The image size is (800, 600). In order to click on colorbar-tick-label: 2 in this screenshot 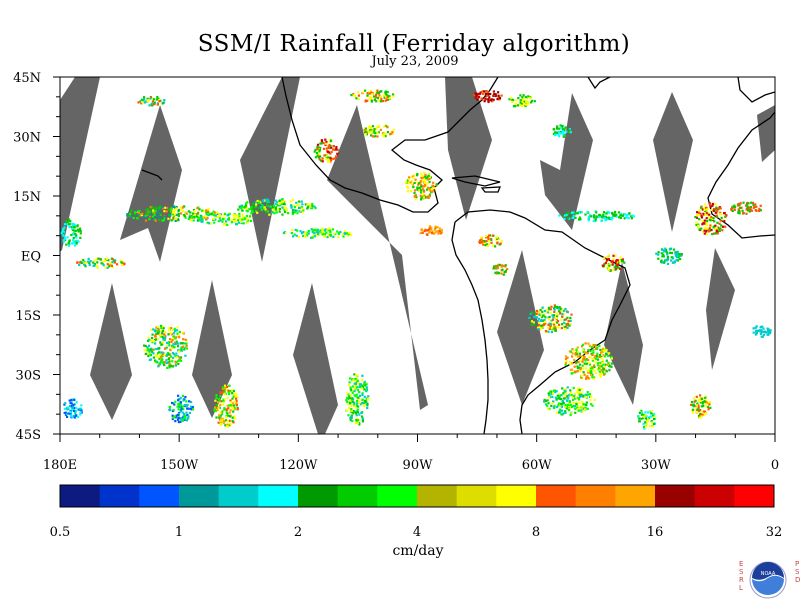, I will do `click(298, 532)`.